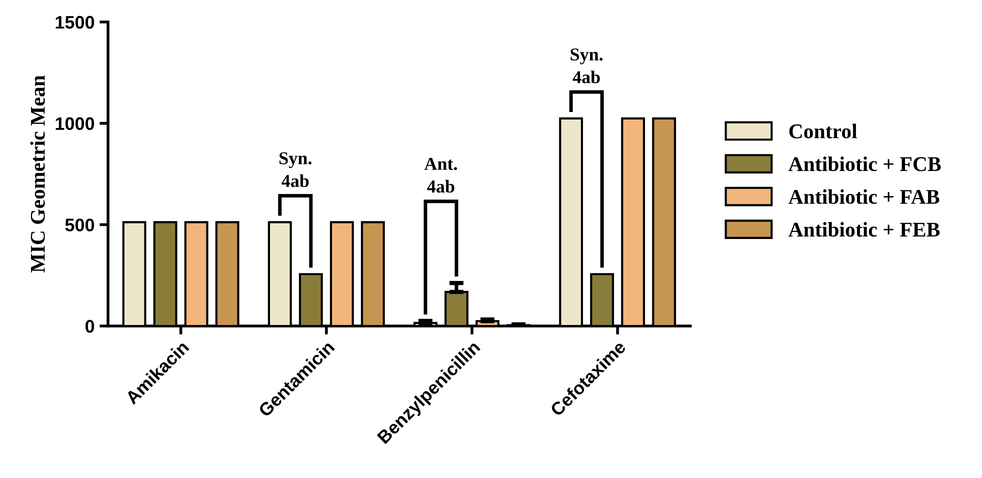  What do you see at coordinates (79, 225) in the screenshot?
I see `y-tick-label: 500` at bounding box center [79, 225].